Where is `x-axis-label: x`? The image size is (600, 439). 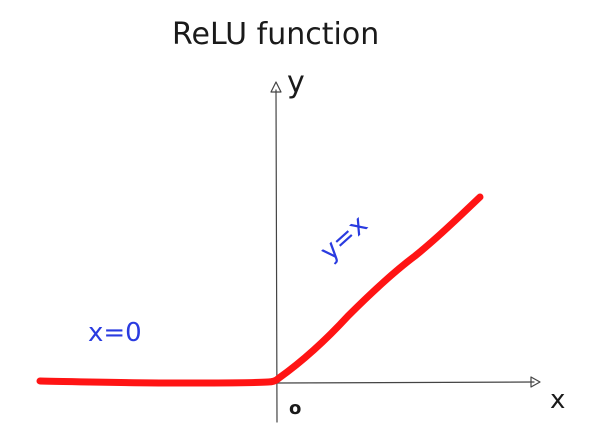 x-axis-label: x is located at coordinates (557, 400).